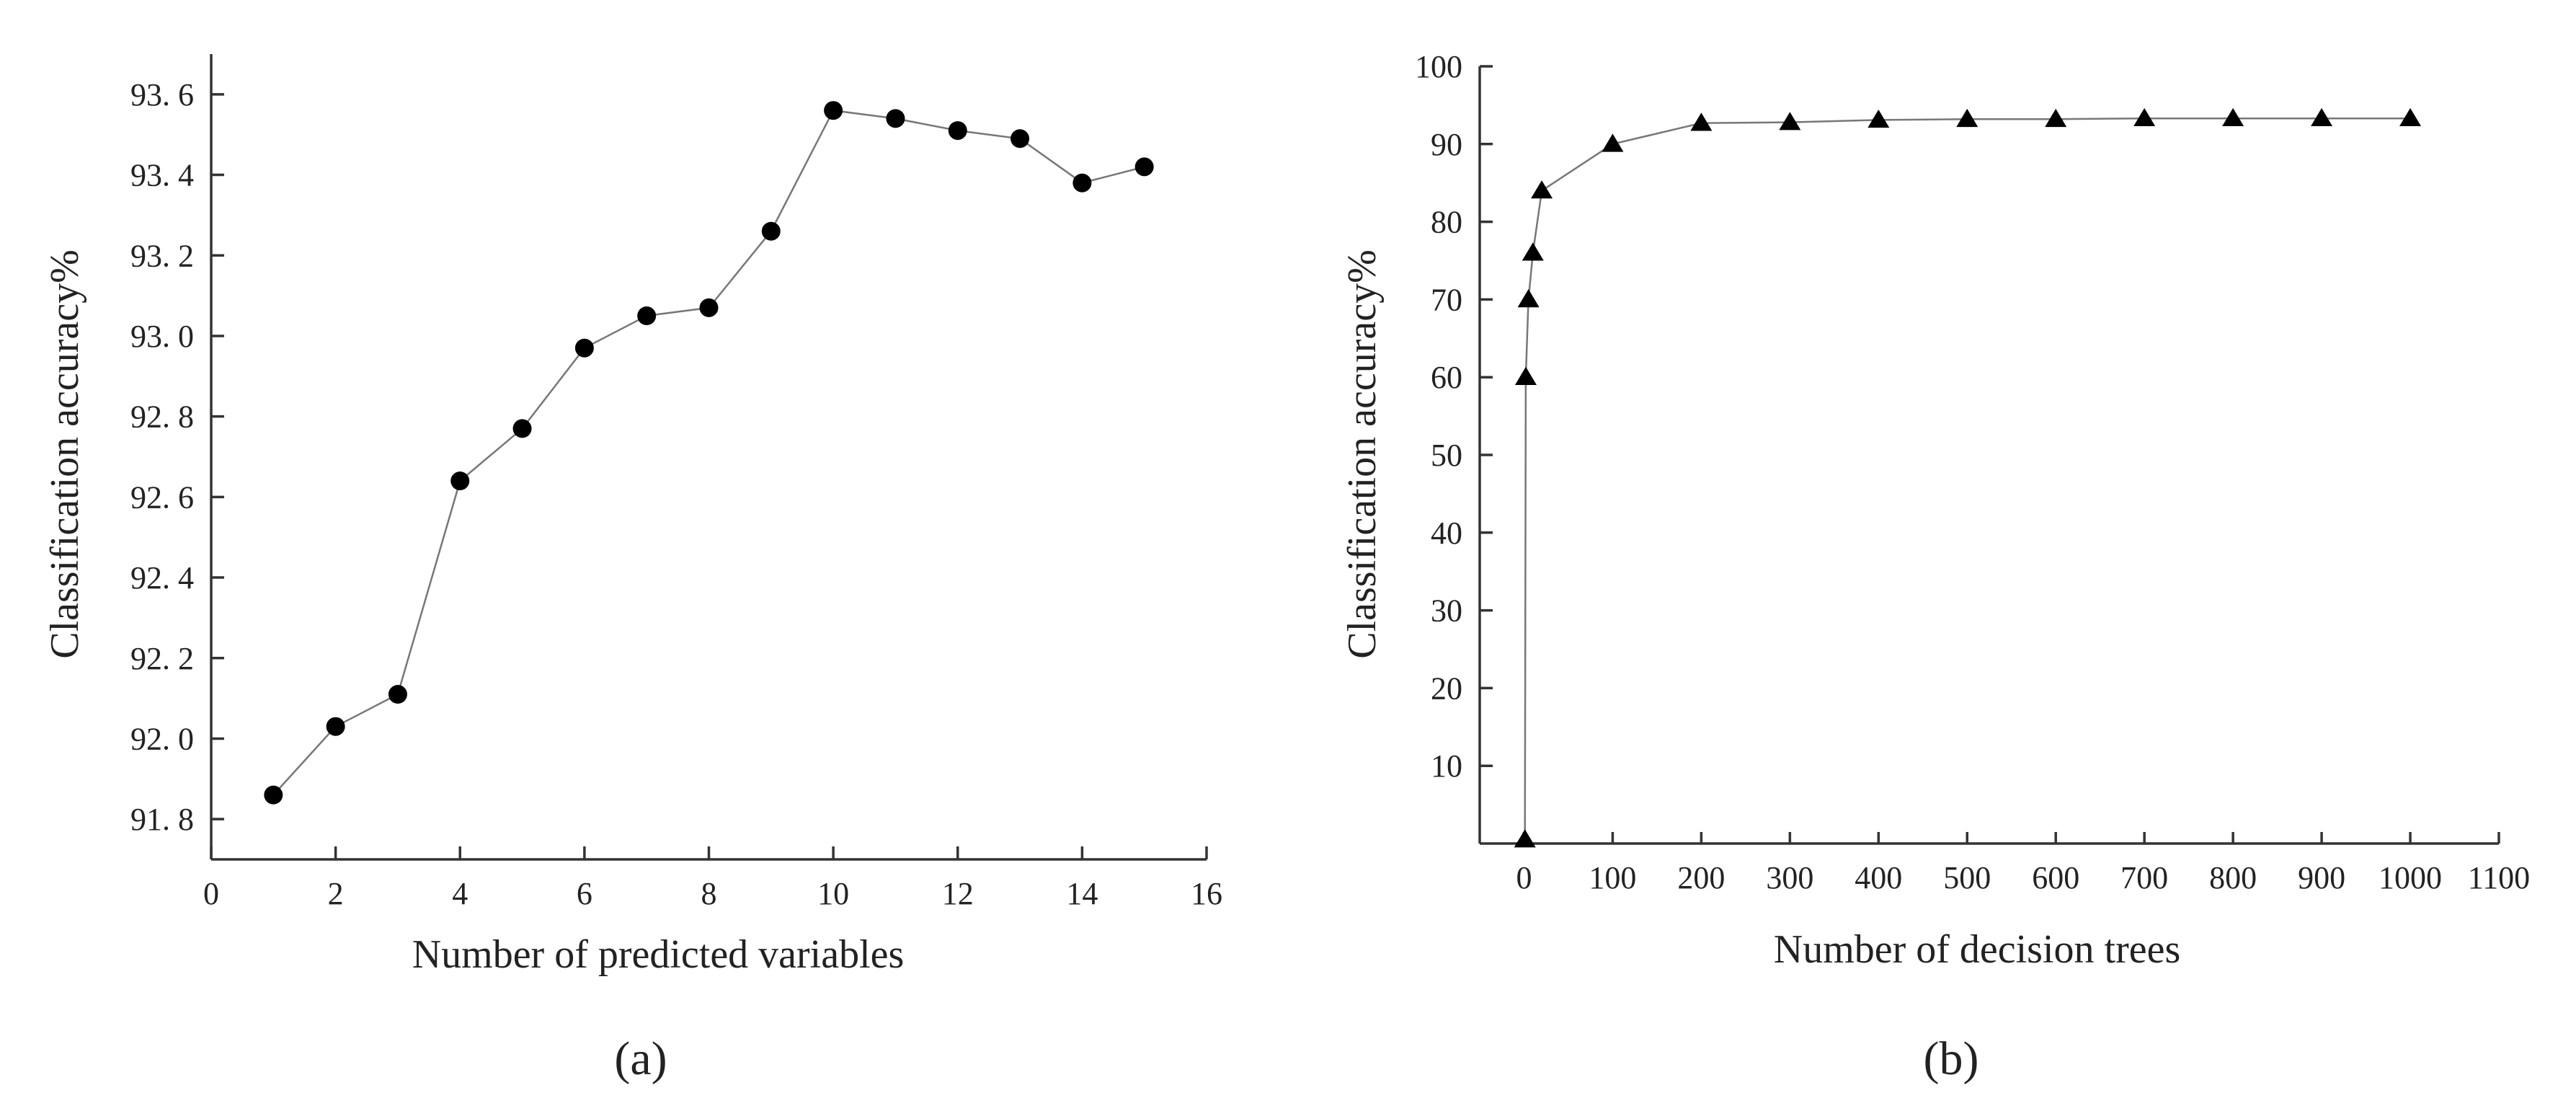 This screenshot has width=2576, height=1111. What do you see at coordinates (1977, 949) in the screenshot?
I see `chart-b-x-axis-title: Number of decision trees` at bounding box center [1977, 949].